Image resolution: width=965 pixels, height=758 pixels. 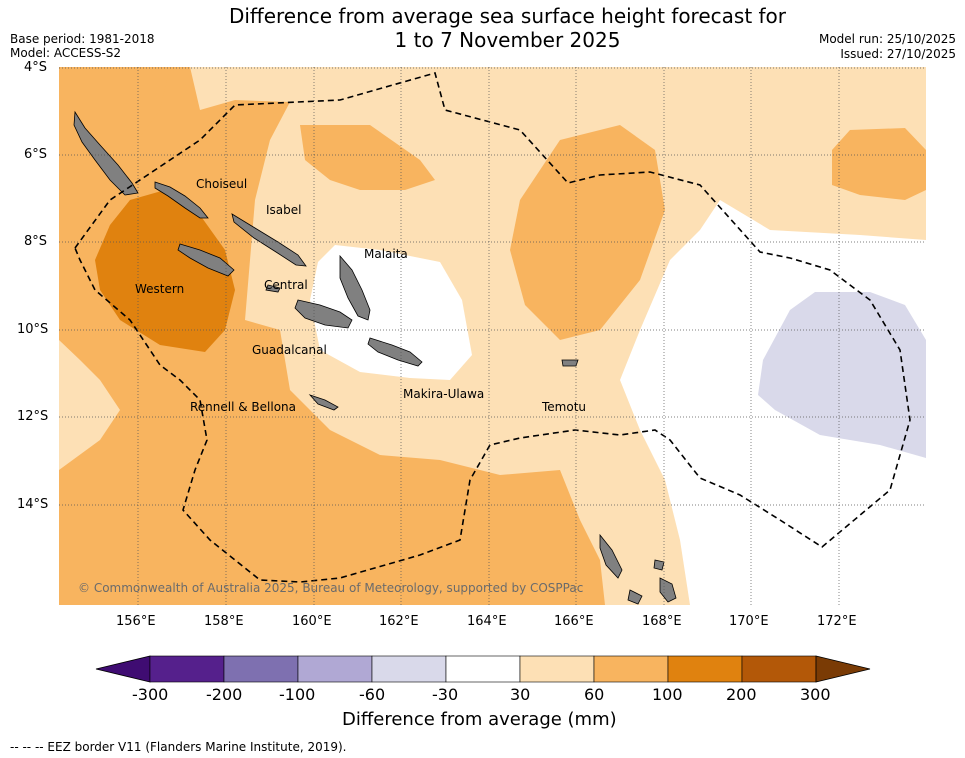 What do you see at coordinates (594, 694) in the screenshot?
I see `colorbar-tick: 60` at bounding box center [594, 694].